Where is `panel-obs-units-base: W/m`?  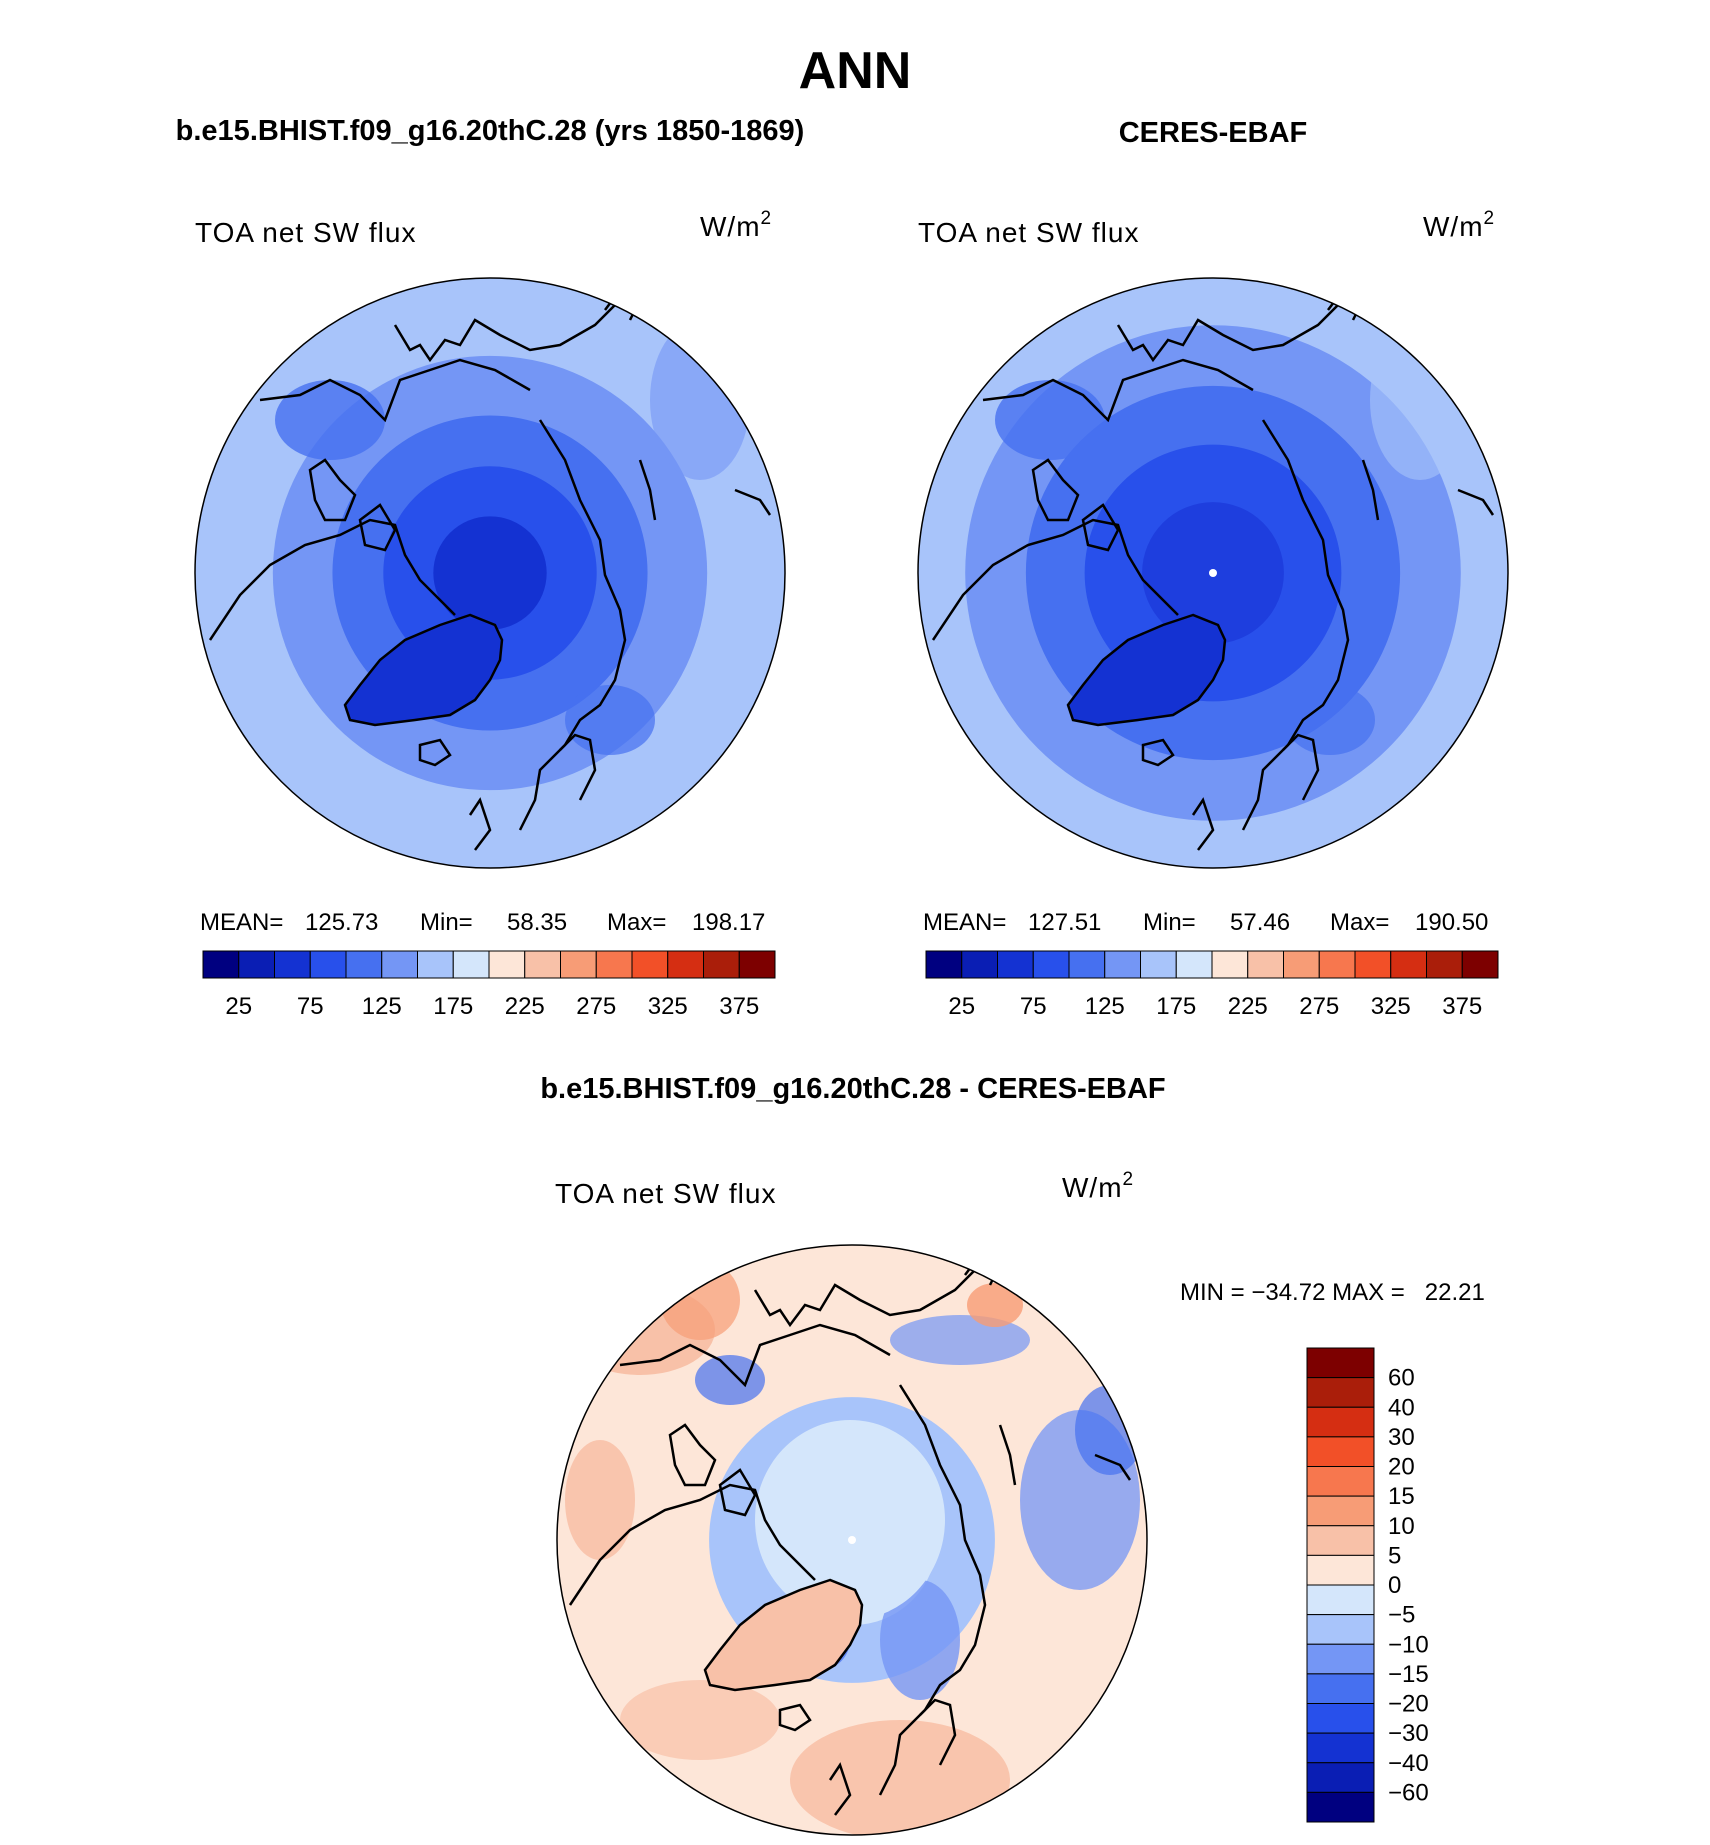 panel-obs-units-base: W/m is located at coordinates (1453, 226).